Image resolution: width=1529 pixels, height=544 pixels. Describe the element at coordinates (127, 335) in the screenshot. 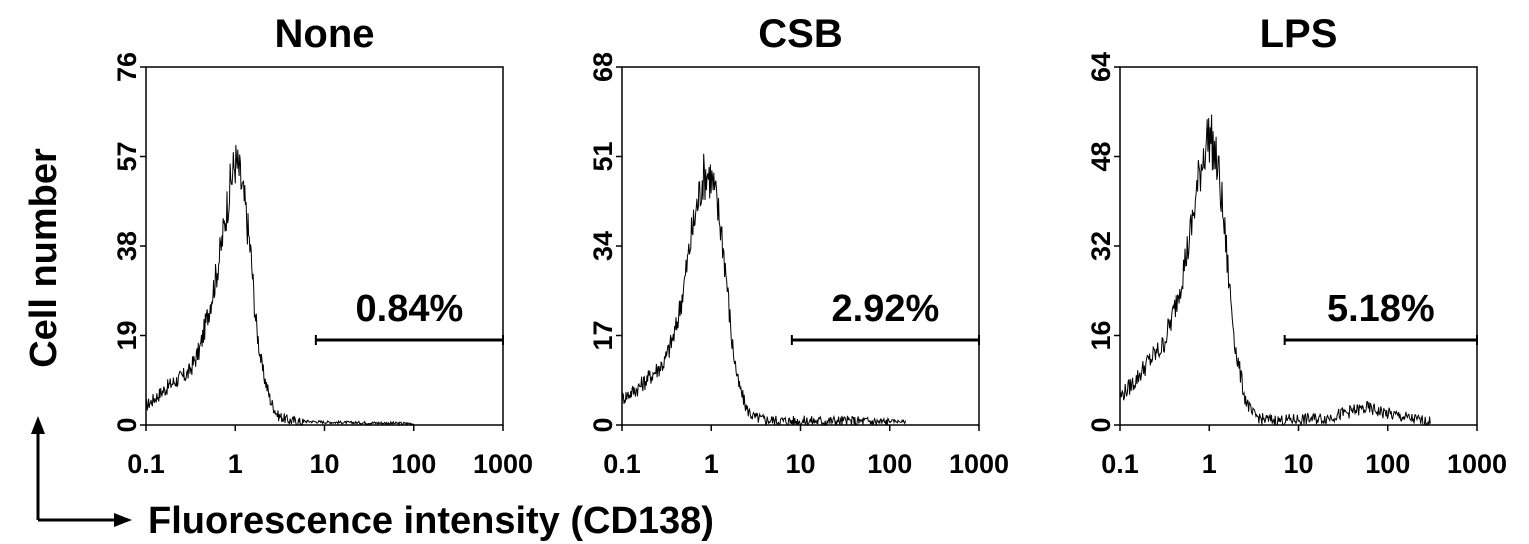

I see `y-tick-label: 19` at that location.